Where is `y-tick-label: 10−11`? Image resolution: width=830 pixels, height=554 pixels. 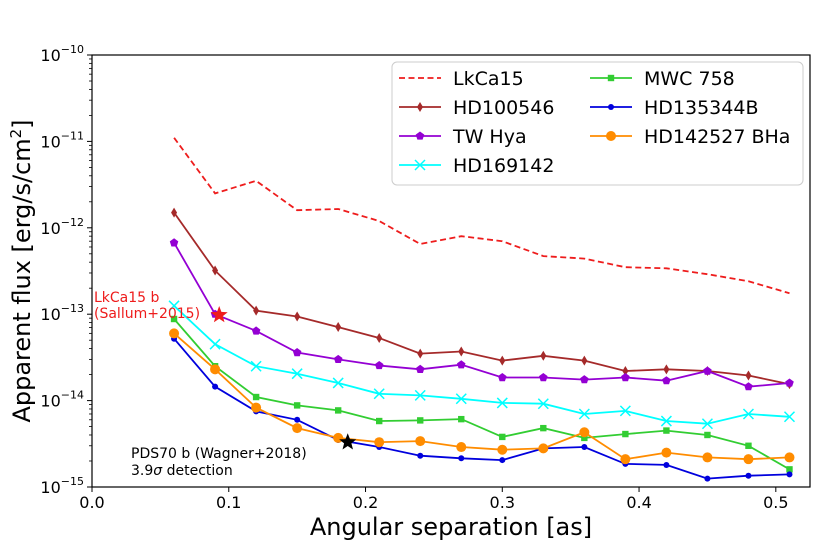
y-tick-label: 10−11 is located at coordinates (62, 140).